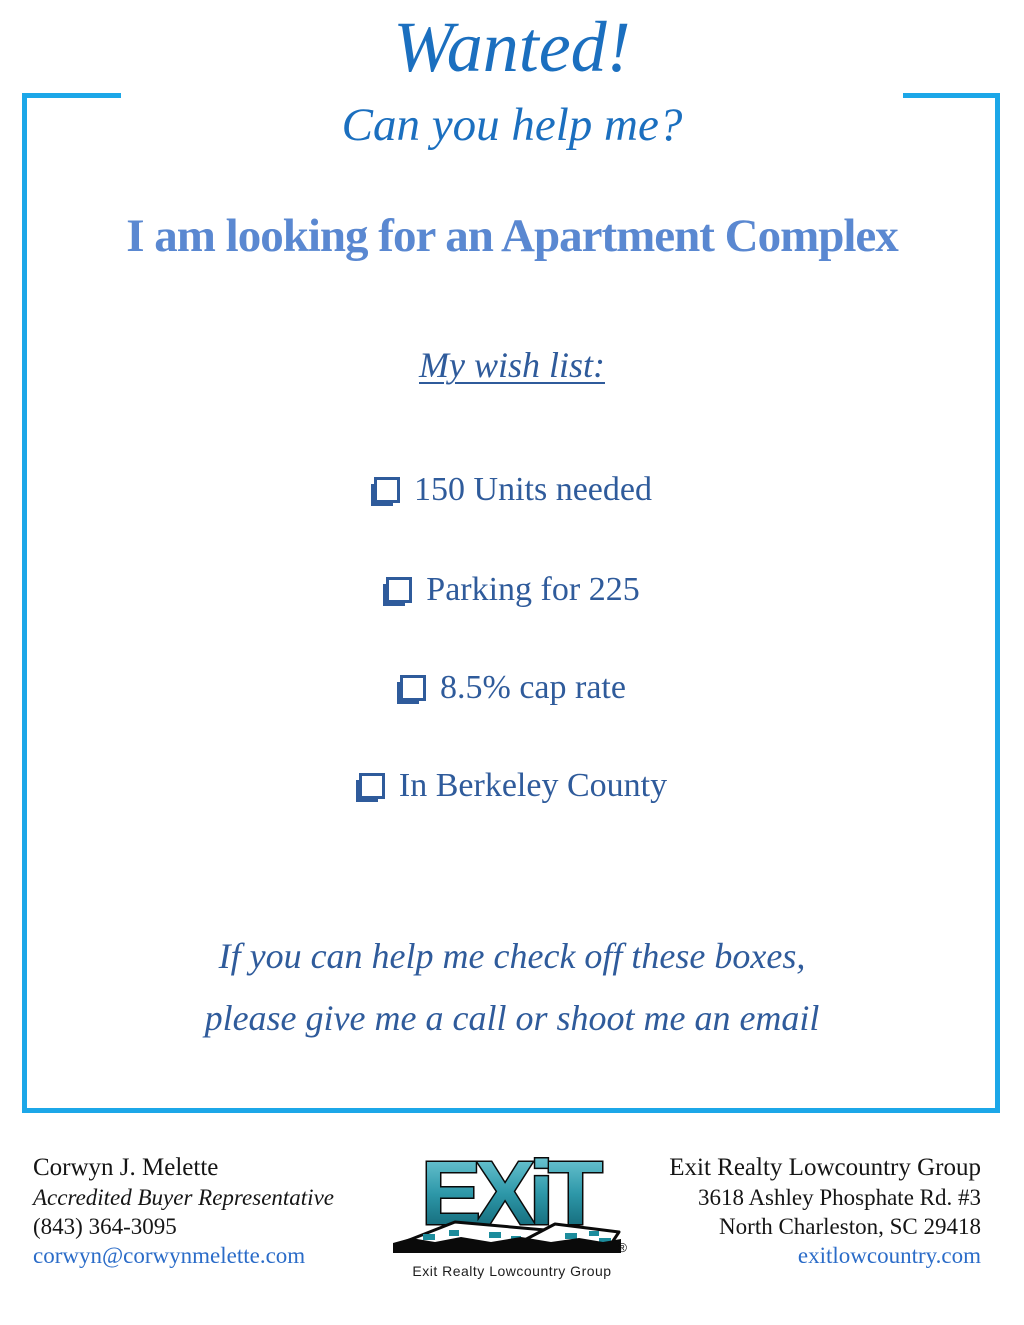  I want to click on agent-title: Accredited Buyer Representative, so click(183, 1197).